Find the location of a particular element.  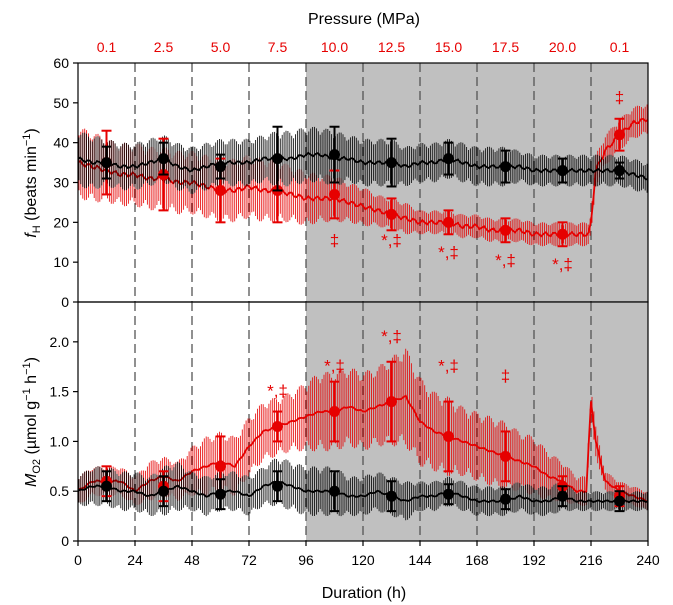

y-tick-label: 1.0 is located at coordinates (60, 441).